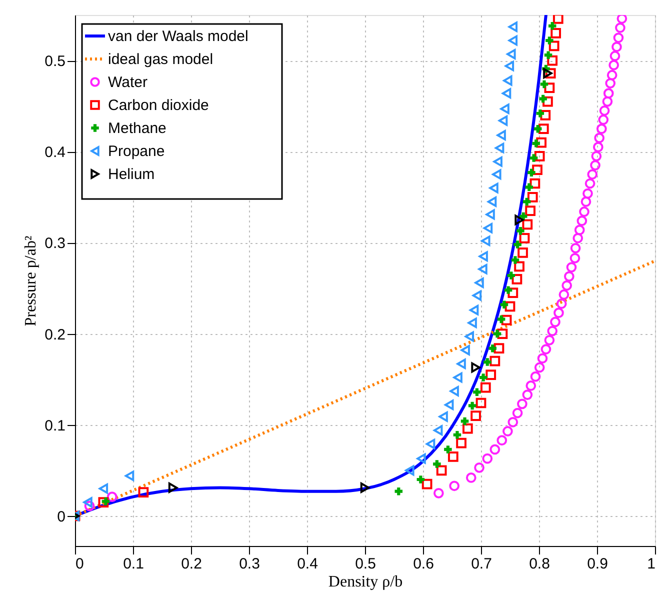  What do you see at coordinates (55, 153) in the screenshot?
I see `y-tick-label: 0.4` at bounding box center [55, 153].